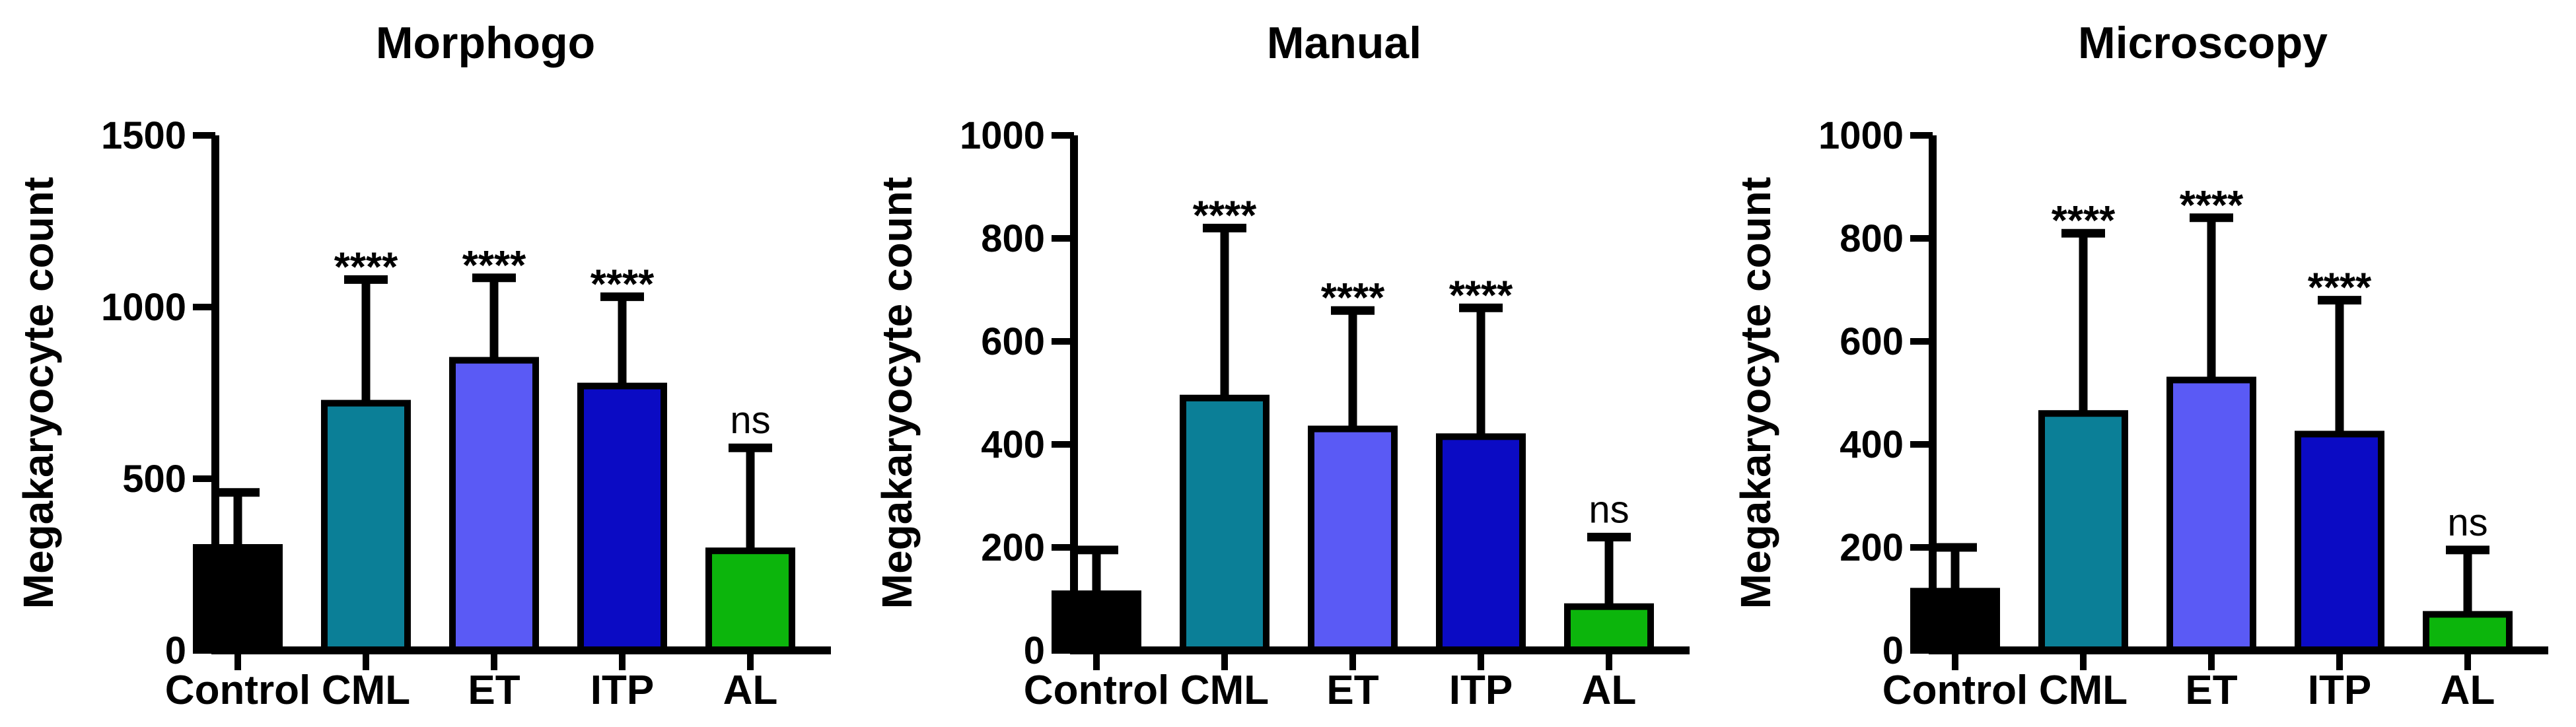 This screenshot has width=2576, height=727. Describe the element at coordinates (1344, 43) in the screenshot. I see `chart-title: Manual` at that location.